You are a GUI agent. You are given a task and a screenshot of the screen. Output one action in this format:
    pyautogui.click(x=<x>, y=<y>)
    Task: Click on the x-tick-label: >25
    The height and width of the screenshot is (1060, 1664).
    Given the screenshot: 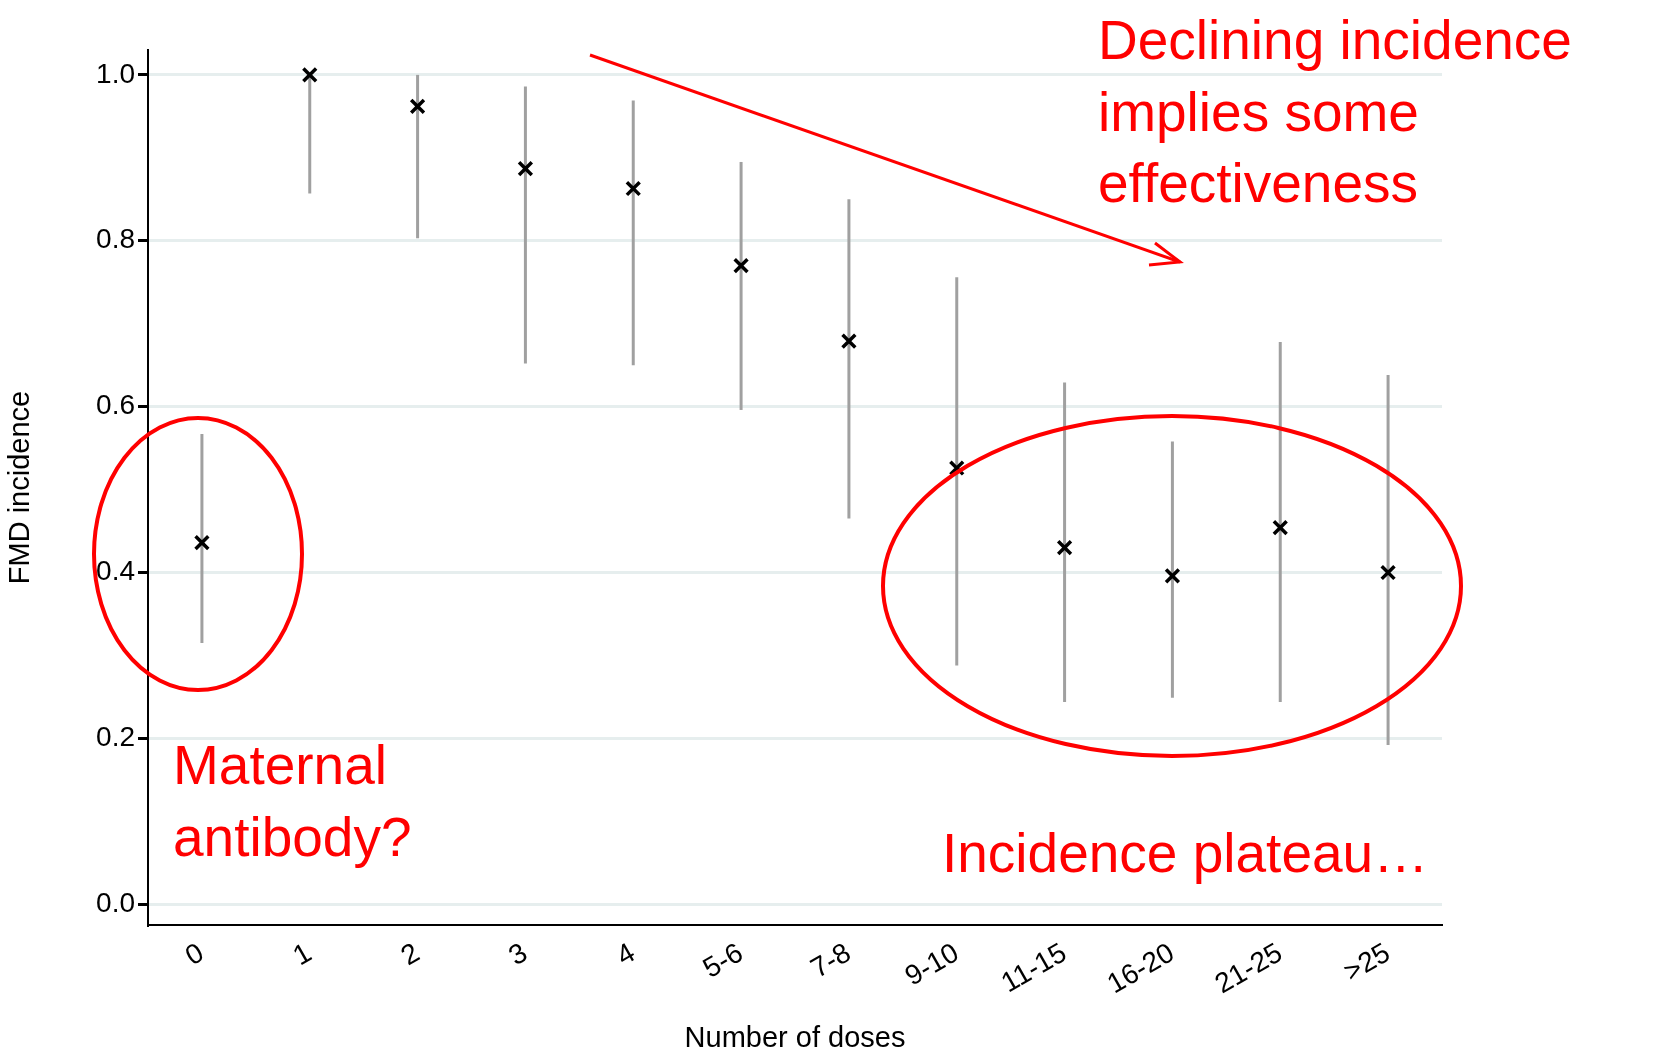 What is the action you would take?
    pyautogui.click(x=1366, y=962)
    